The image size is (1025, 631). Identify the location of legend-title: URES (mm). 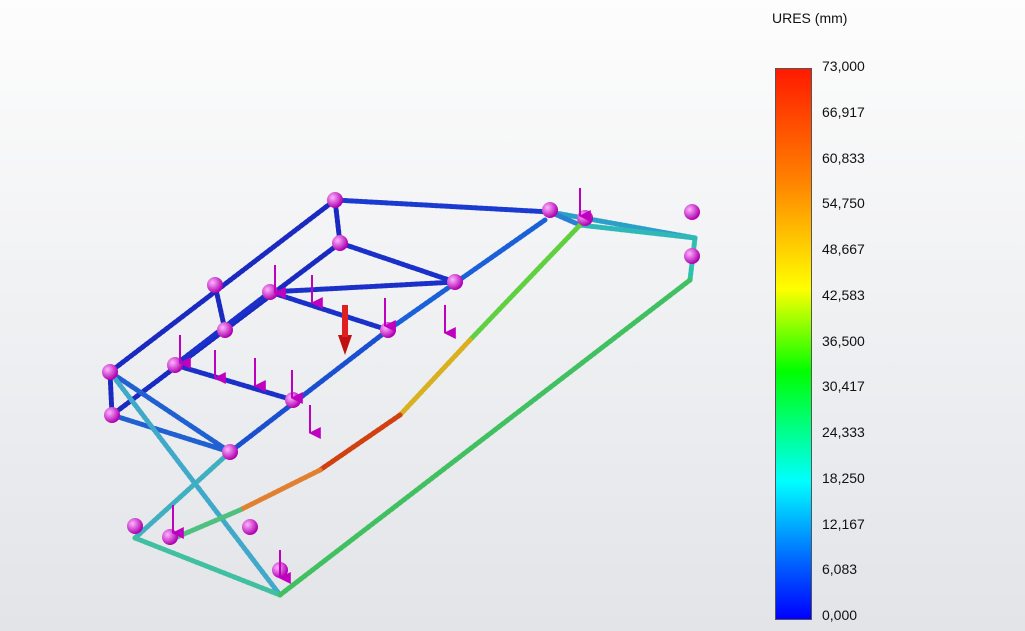
(810, 18).